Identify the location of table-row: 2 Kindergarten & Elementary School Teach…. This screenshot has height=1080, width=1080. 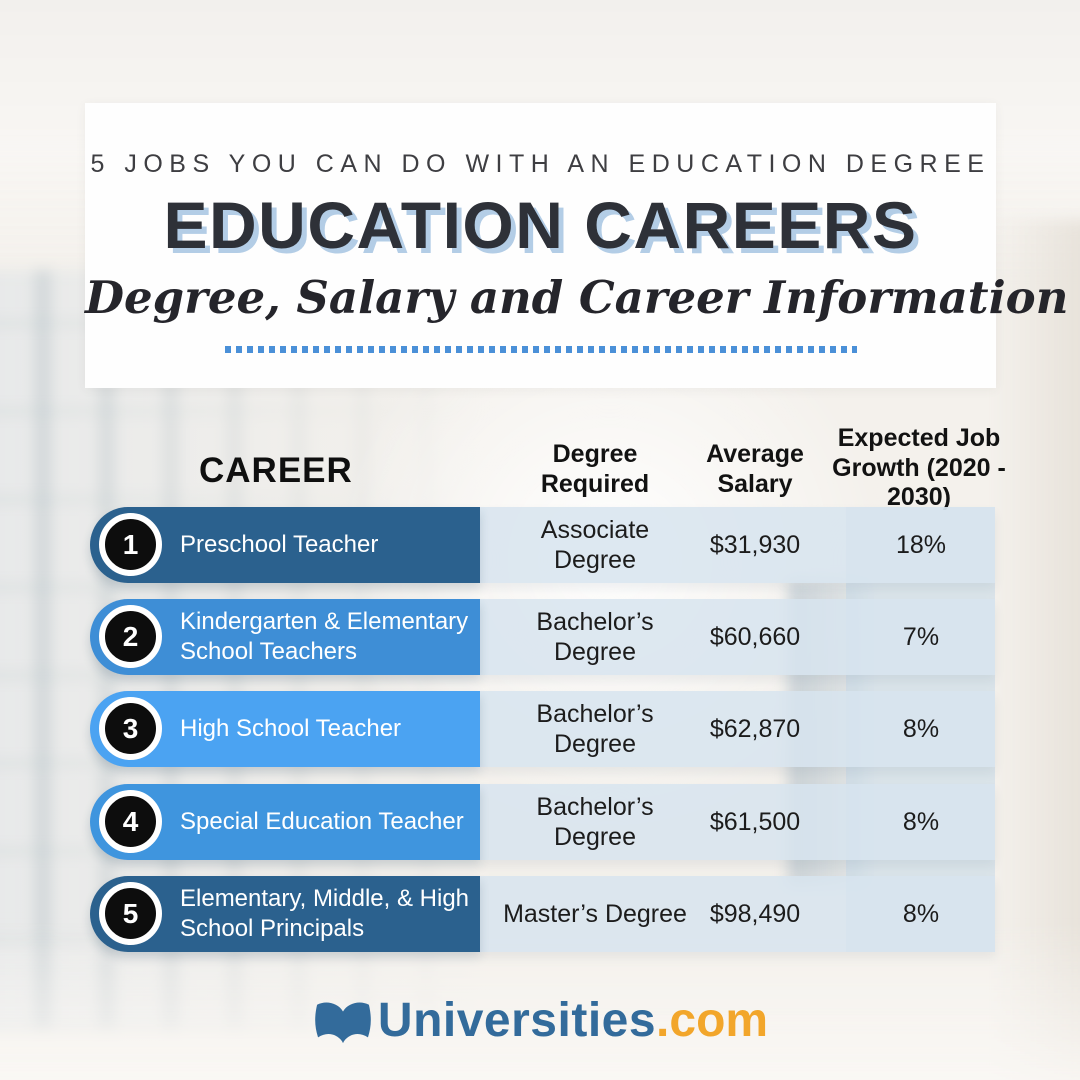
(542, 637).